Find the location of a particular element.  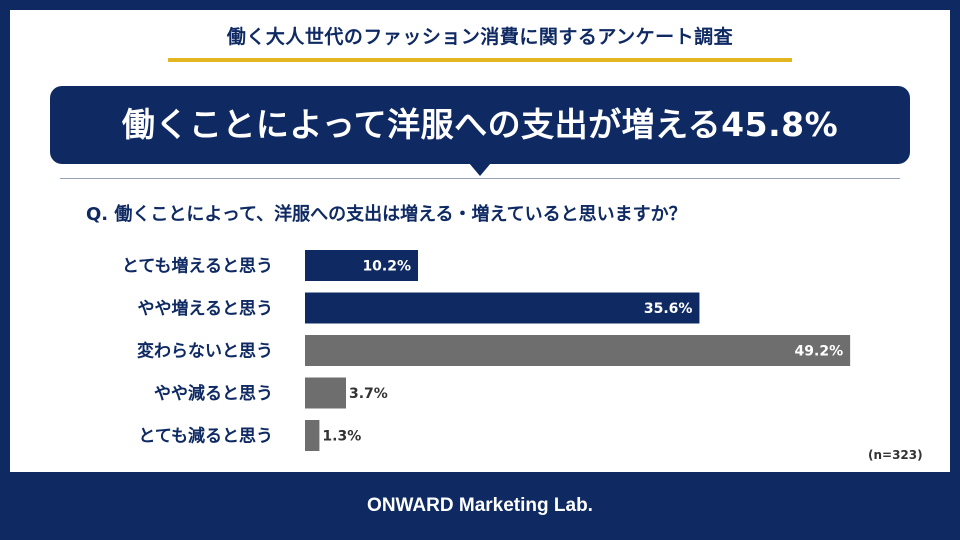

value-label: 1.3% is located at coordinates (341, 437).